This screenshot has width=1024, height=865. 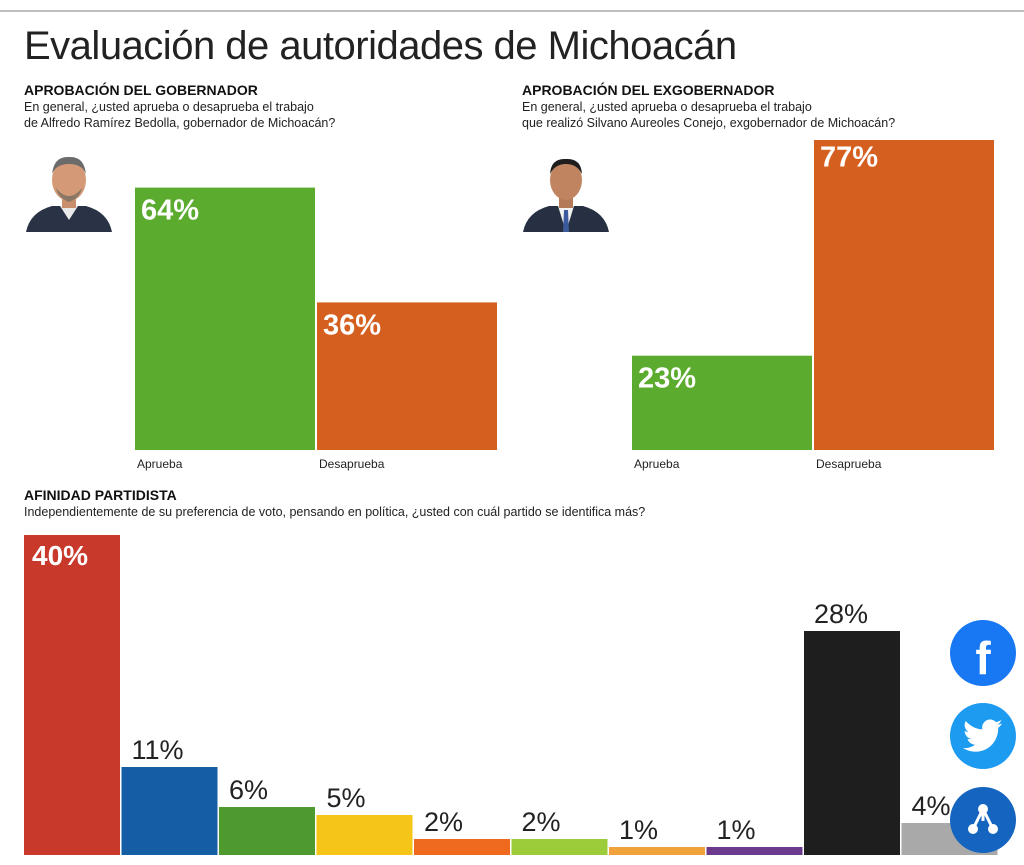 I want to click on governor-photo, so click(x=69, y=190).